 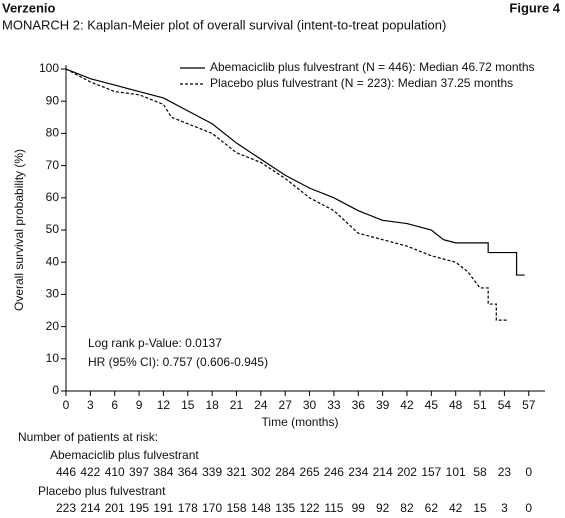 I want to click on risk-count: 302, so click(x=261, y=472).